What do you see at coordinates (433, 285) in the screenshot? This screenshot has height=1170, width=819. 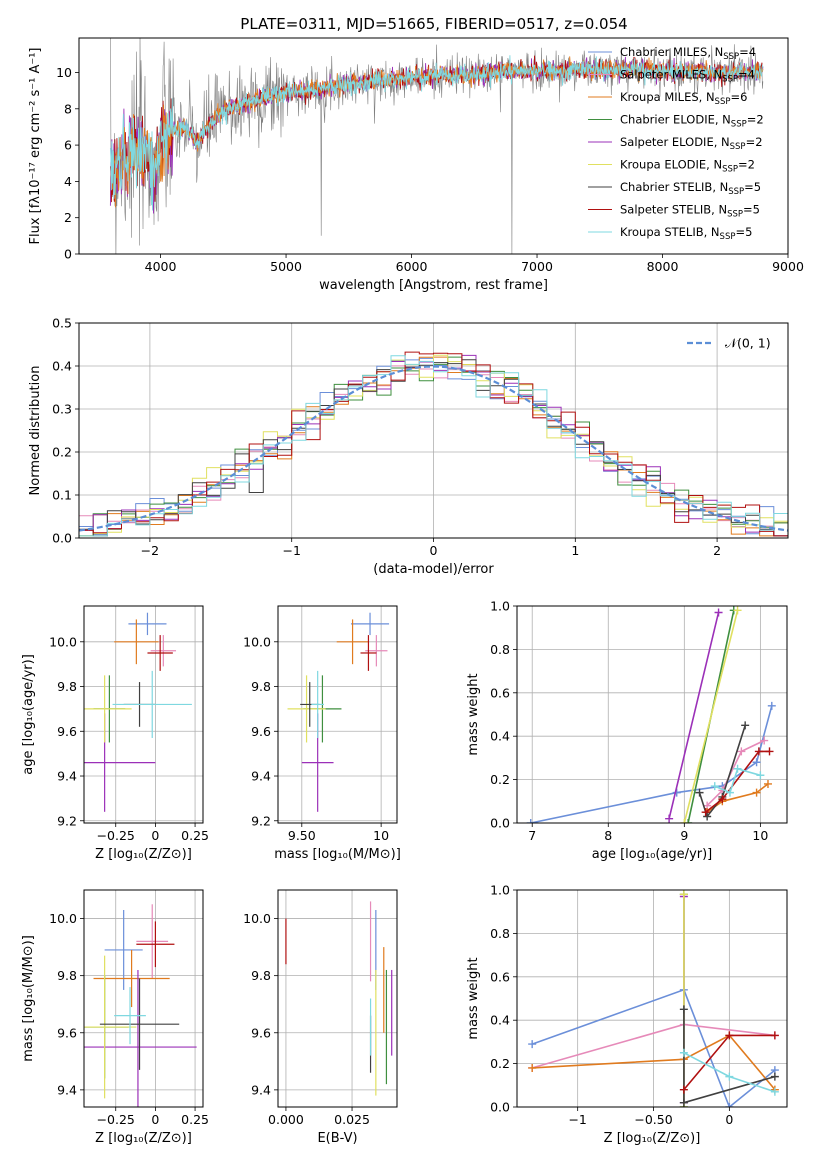 I see `x-axis-label: wavelength [Angstrom, rest frame]` at bounding box center [433, 285].